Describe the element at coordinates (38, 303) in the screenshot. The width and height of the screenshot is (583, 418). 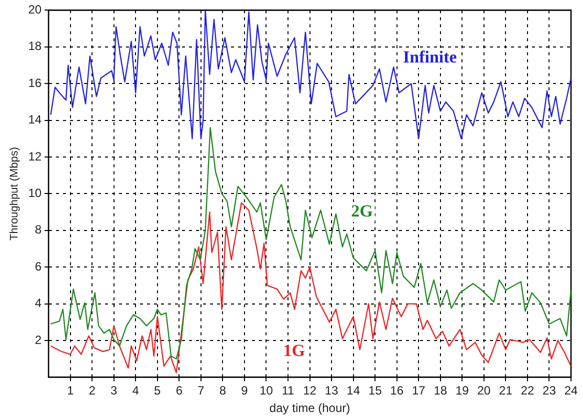
I see `y-tick-label: 4` at that location.